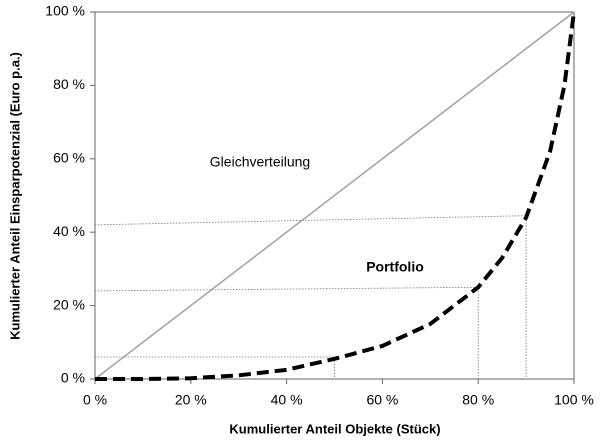 The image size is (605, 442). What do you see at coordinates (260, 162) in the screenshot?
I see `series-label: Gleichverteilung` at bounding box center [260, 162].